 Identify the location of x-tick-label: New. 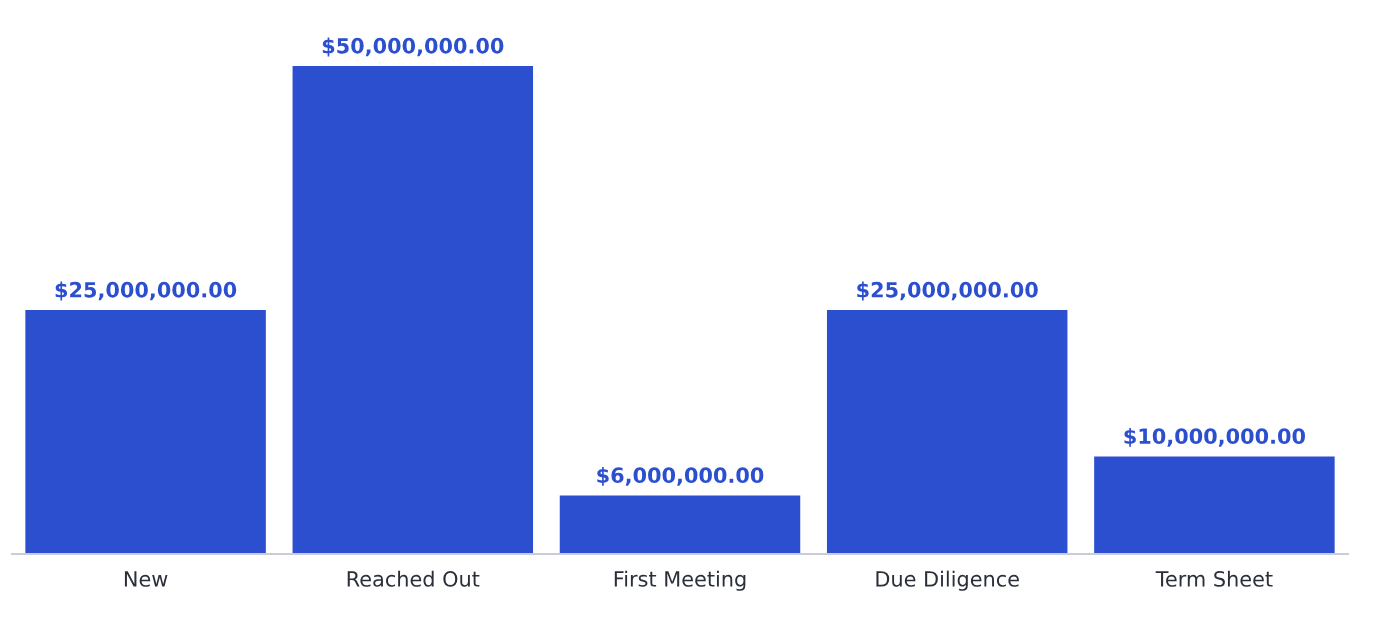
(146, 579).